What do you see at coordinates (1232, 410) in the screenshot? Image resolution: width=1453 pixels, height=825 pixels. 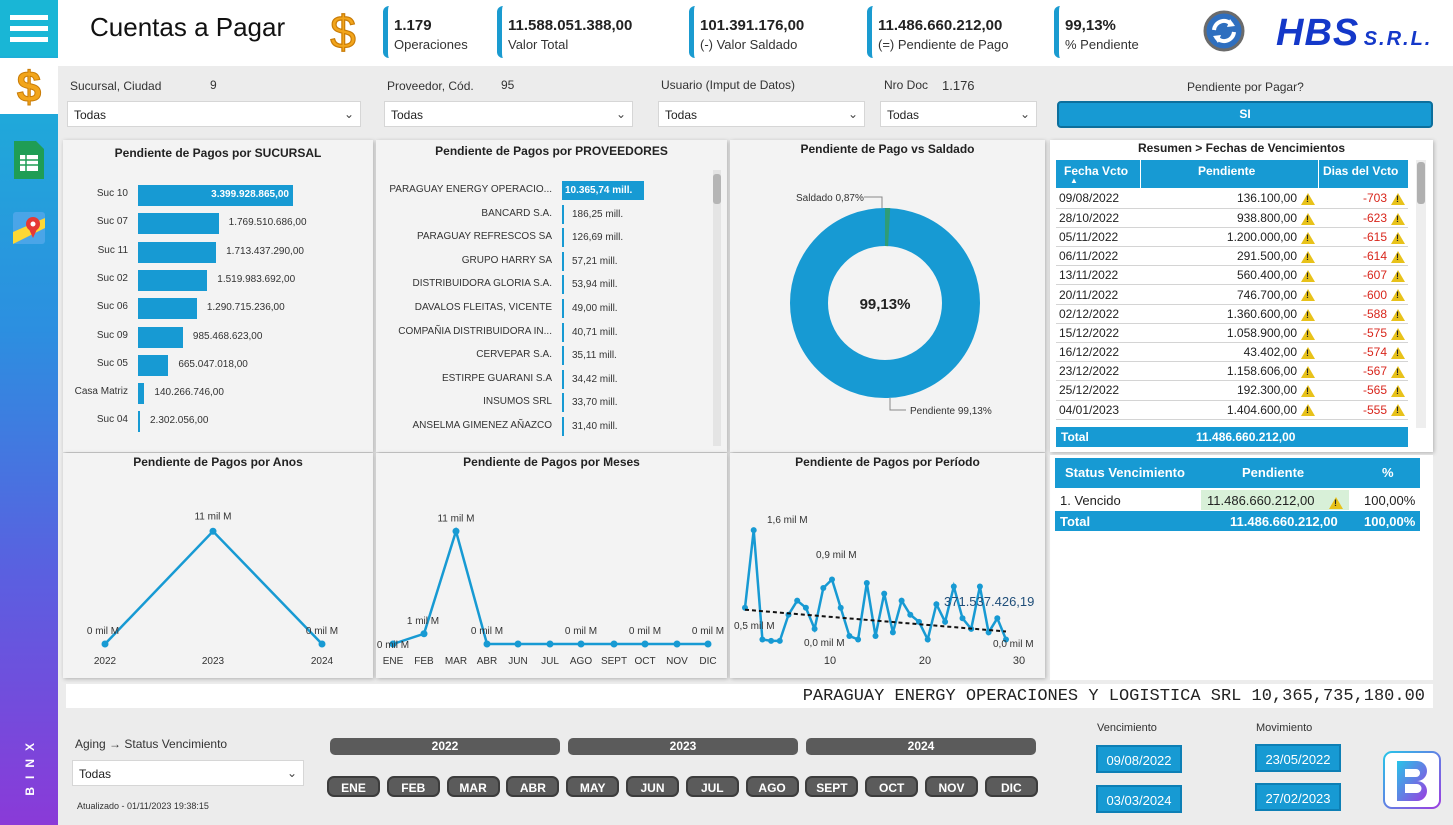 I see `table-row: 04/01/2023 1.404.600,00 -555` at bounding box center [1232, 410].